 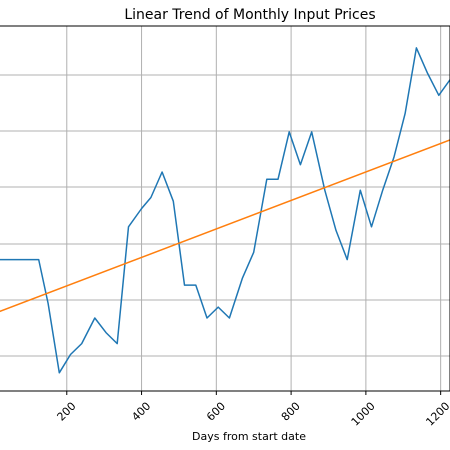 I want to click on x-tick-label-2: 600, so click(x=216, y=412).